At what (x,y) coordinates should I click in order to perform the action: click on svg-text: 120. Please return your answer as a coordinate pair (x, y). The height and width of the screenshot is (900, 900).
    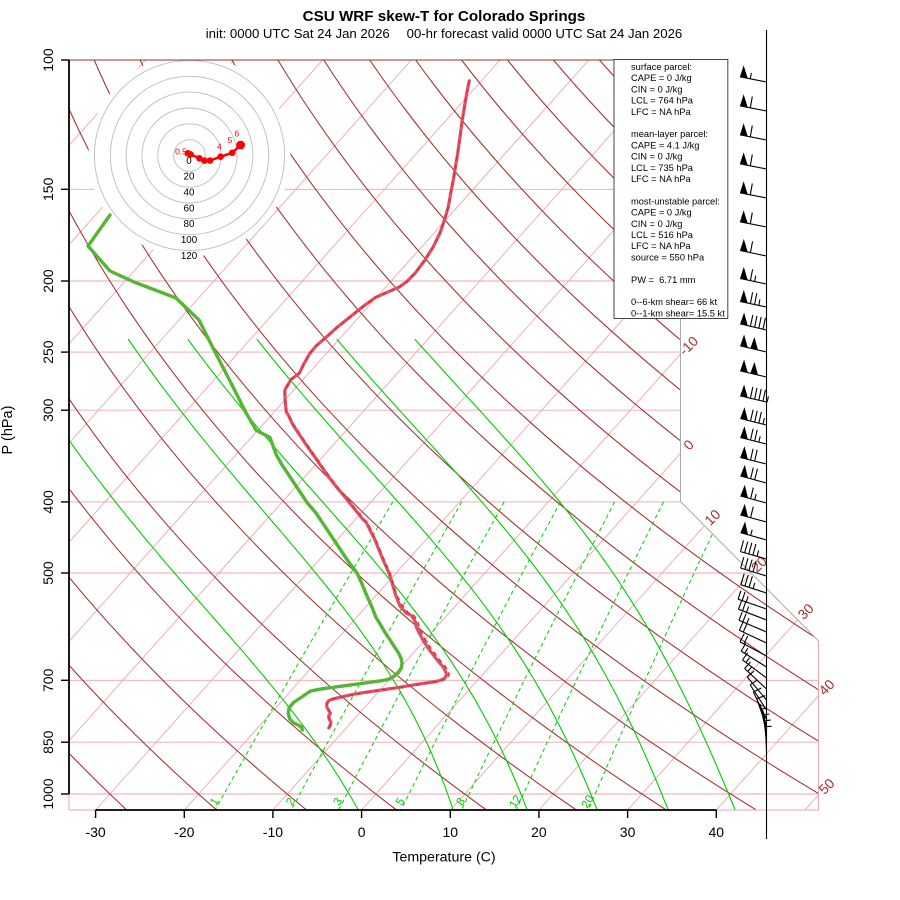
    Looking at the image, I should click on (189, 256).